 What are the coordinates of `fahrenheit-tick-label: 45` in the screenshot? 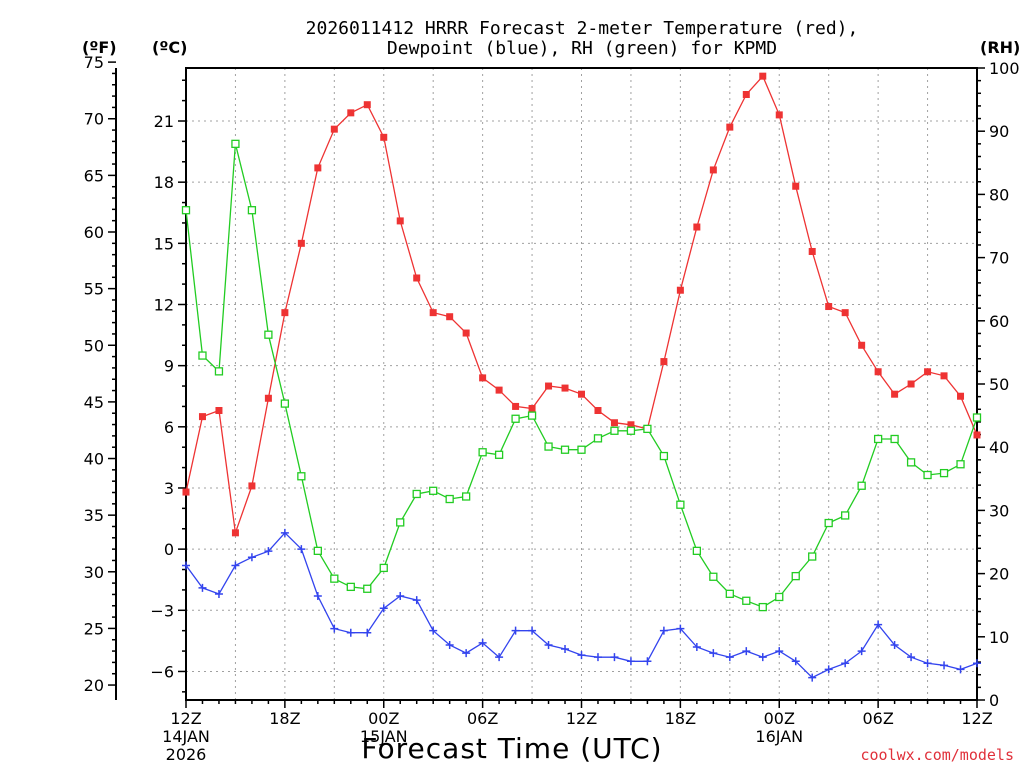 It's located at (94, 402).